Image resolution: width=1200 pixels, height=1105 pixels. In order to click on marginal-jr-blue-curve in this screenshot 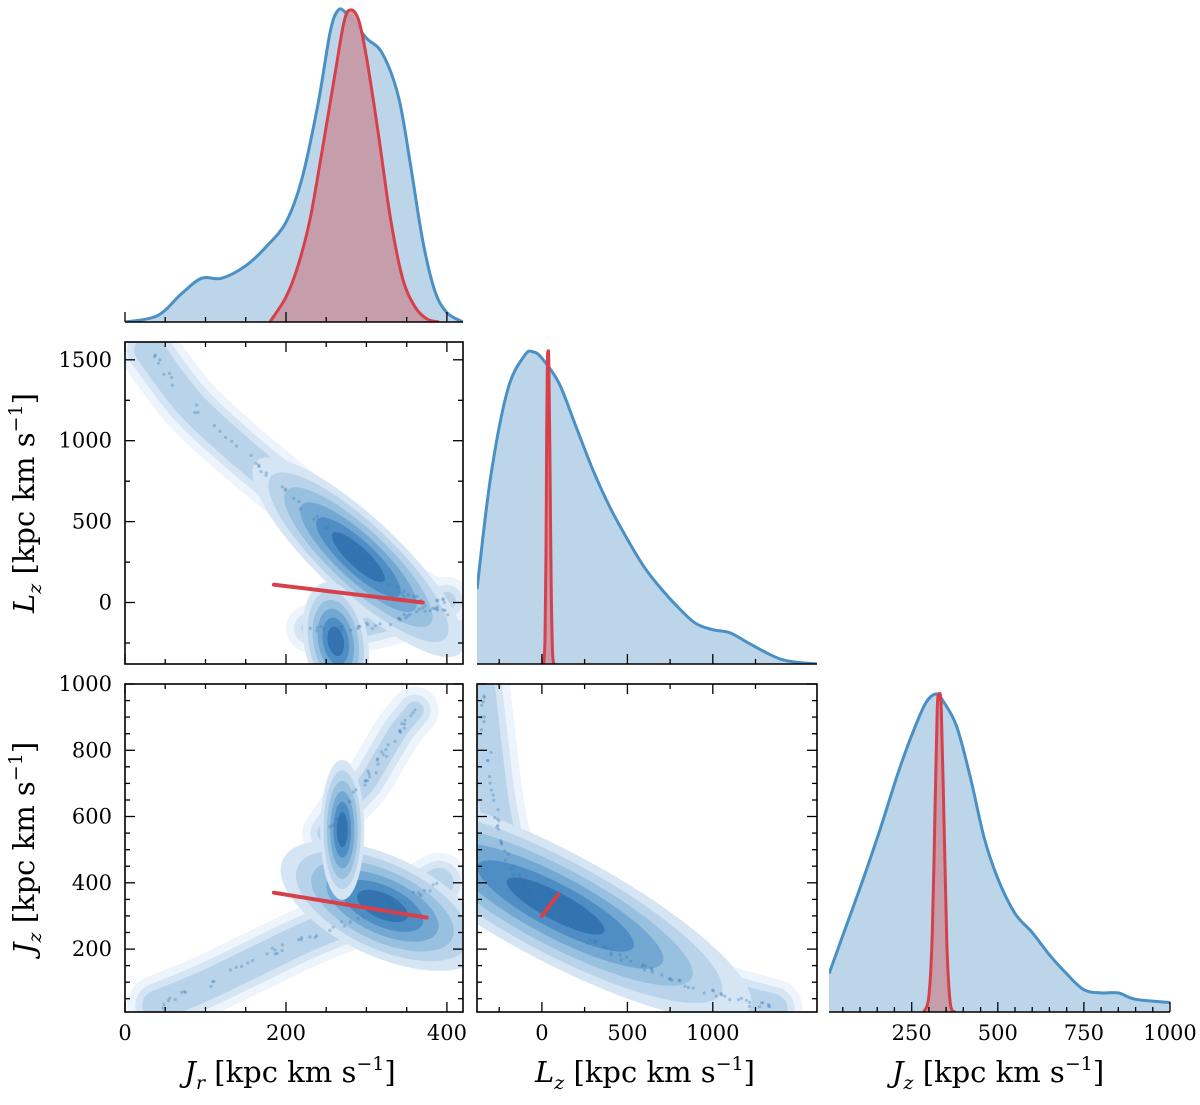, I will do `click(294, 164)`.